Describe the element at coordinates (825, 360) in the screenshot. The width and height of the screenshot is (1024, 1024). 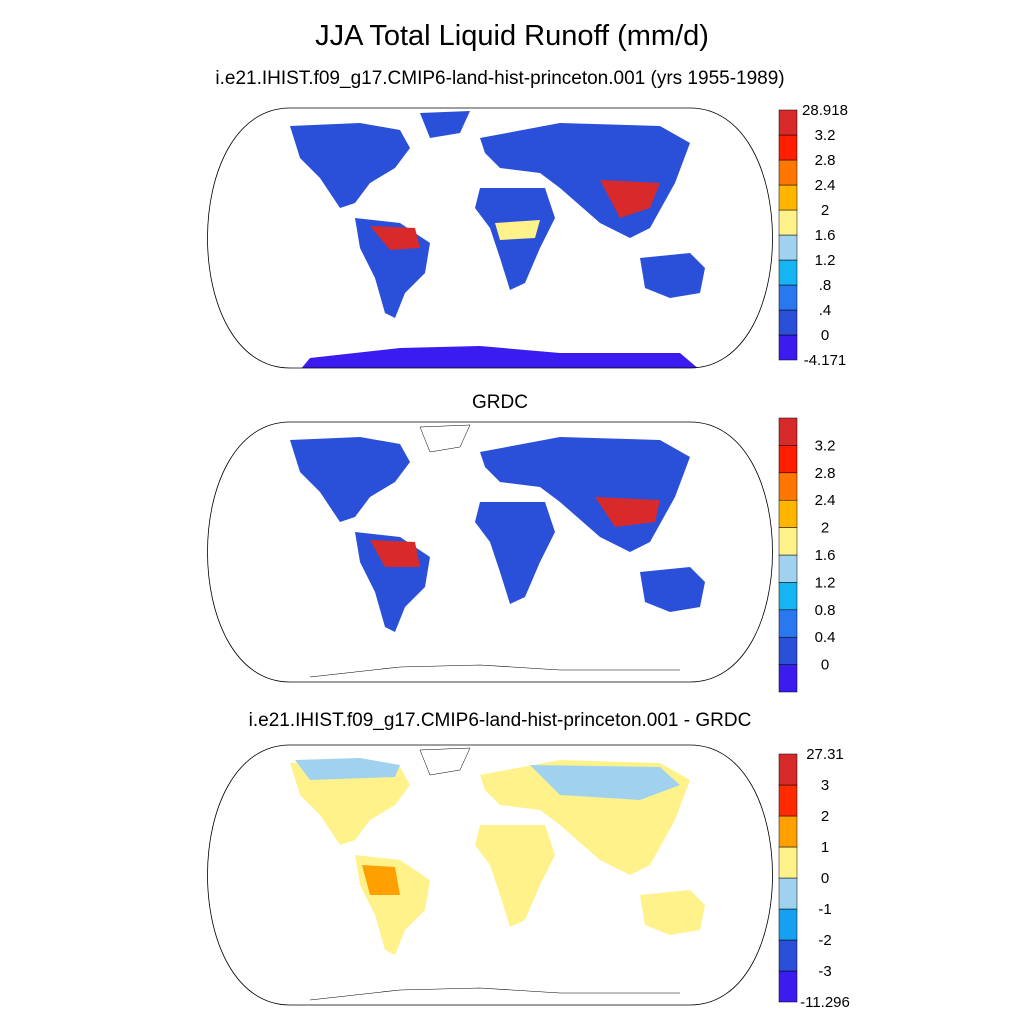
I see `colorbar-tick-label: -4.171` at that location.